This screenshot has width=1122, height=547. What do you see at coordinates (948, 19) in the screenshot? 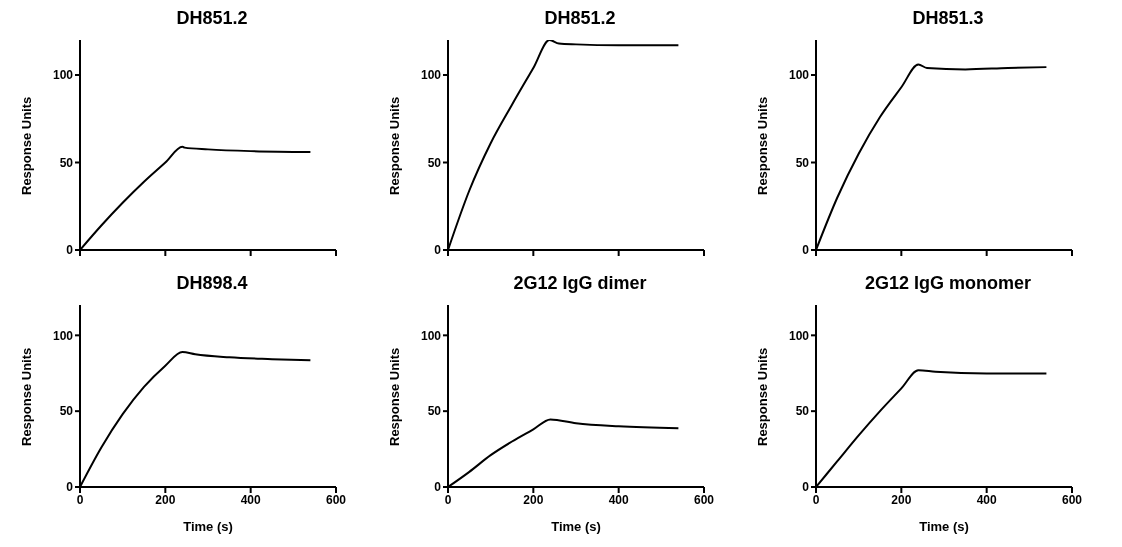
I see `chart-title: DH851.3` at bounding box center [948, 19].